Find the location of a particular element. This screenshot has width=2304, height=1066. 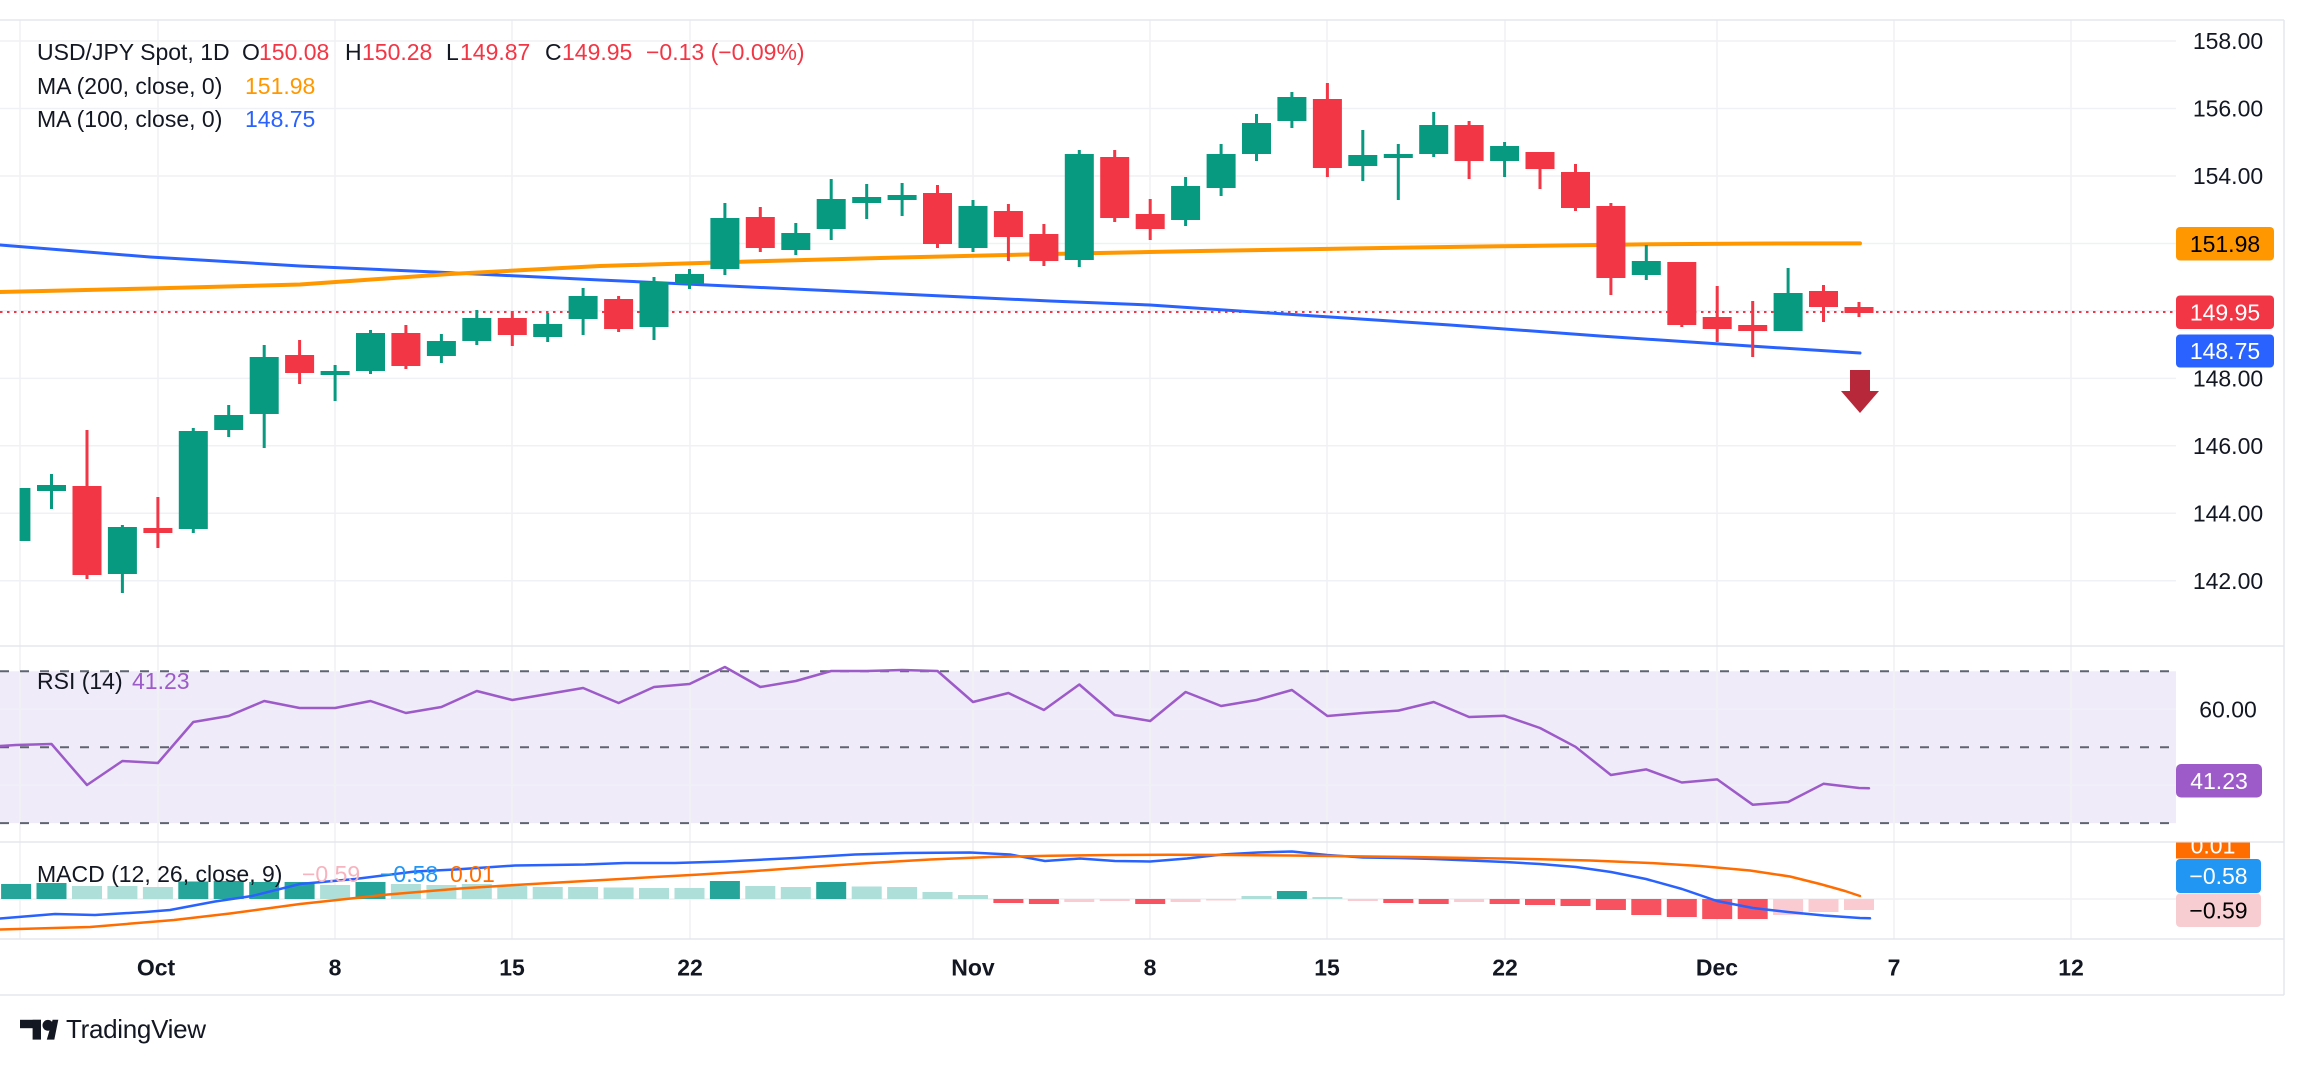

svg-text: O is located at coordinates (251, 52).